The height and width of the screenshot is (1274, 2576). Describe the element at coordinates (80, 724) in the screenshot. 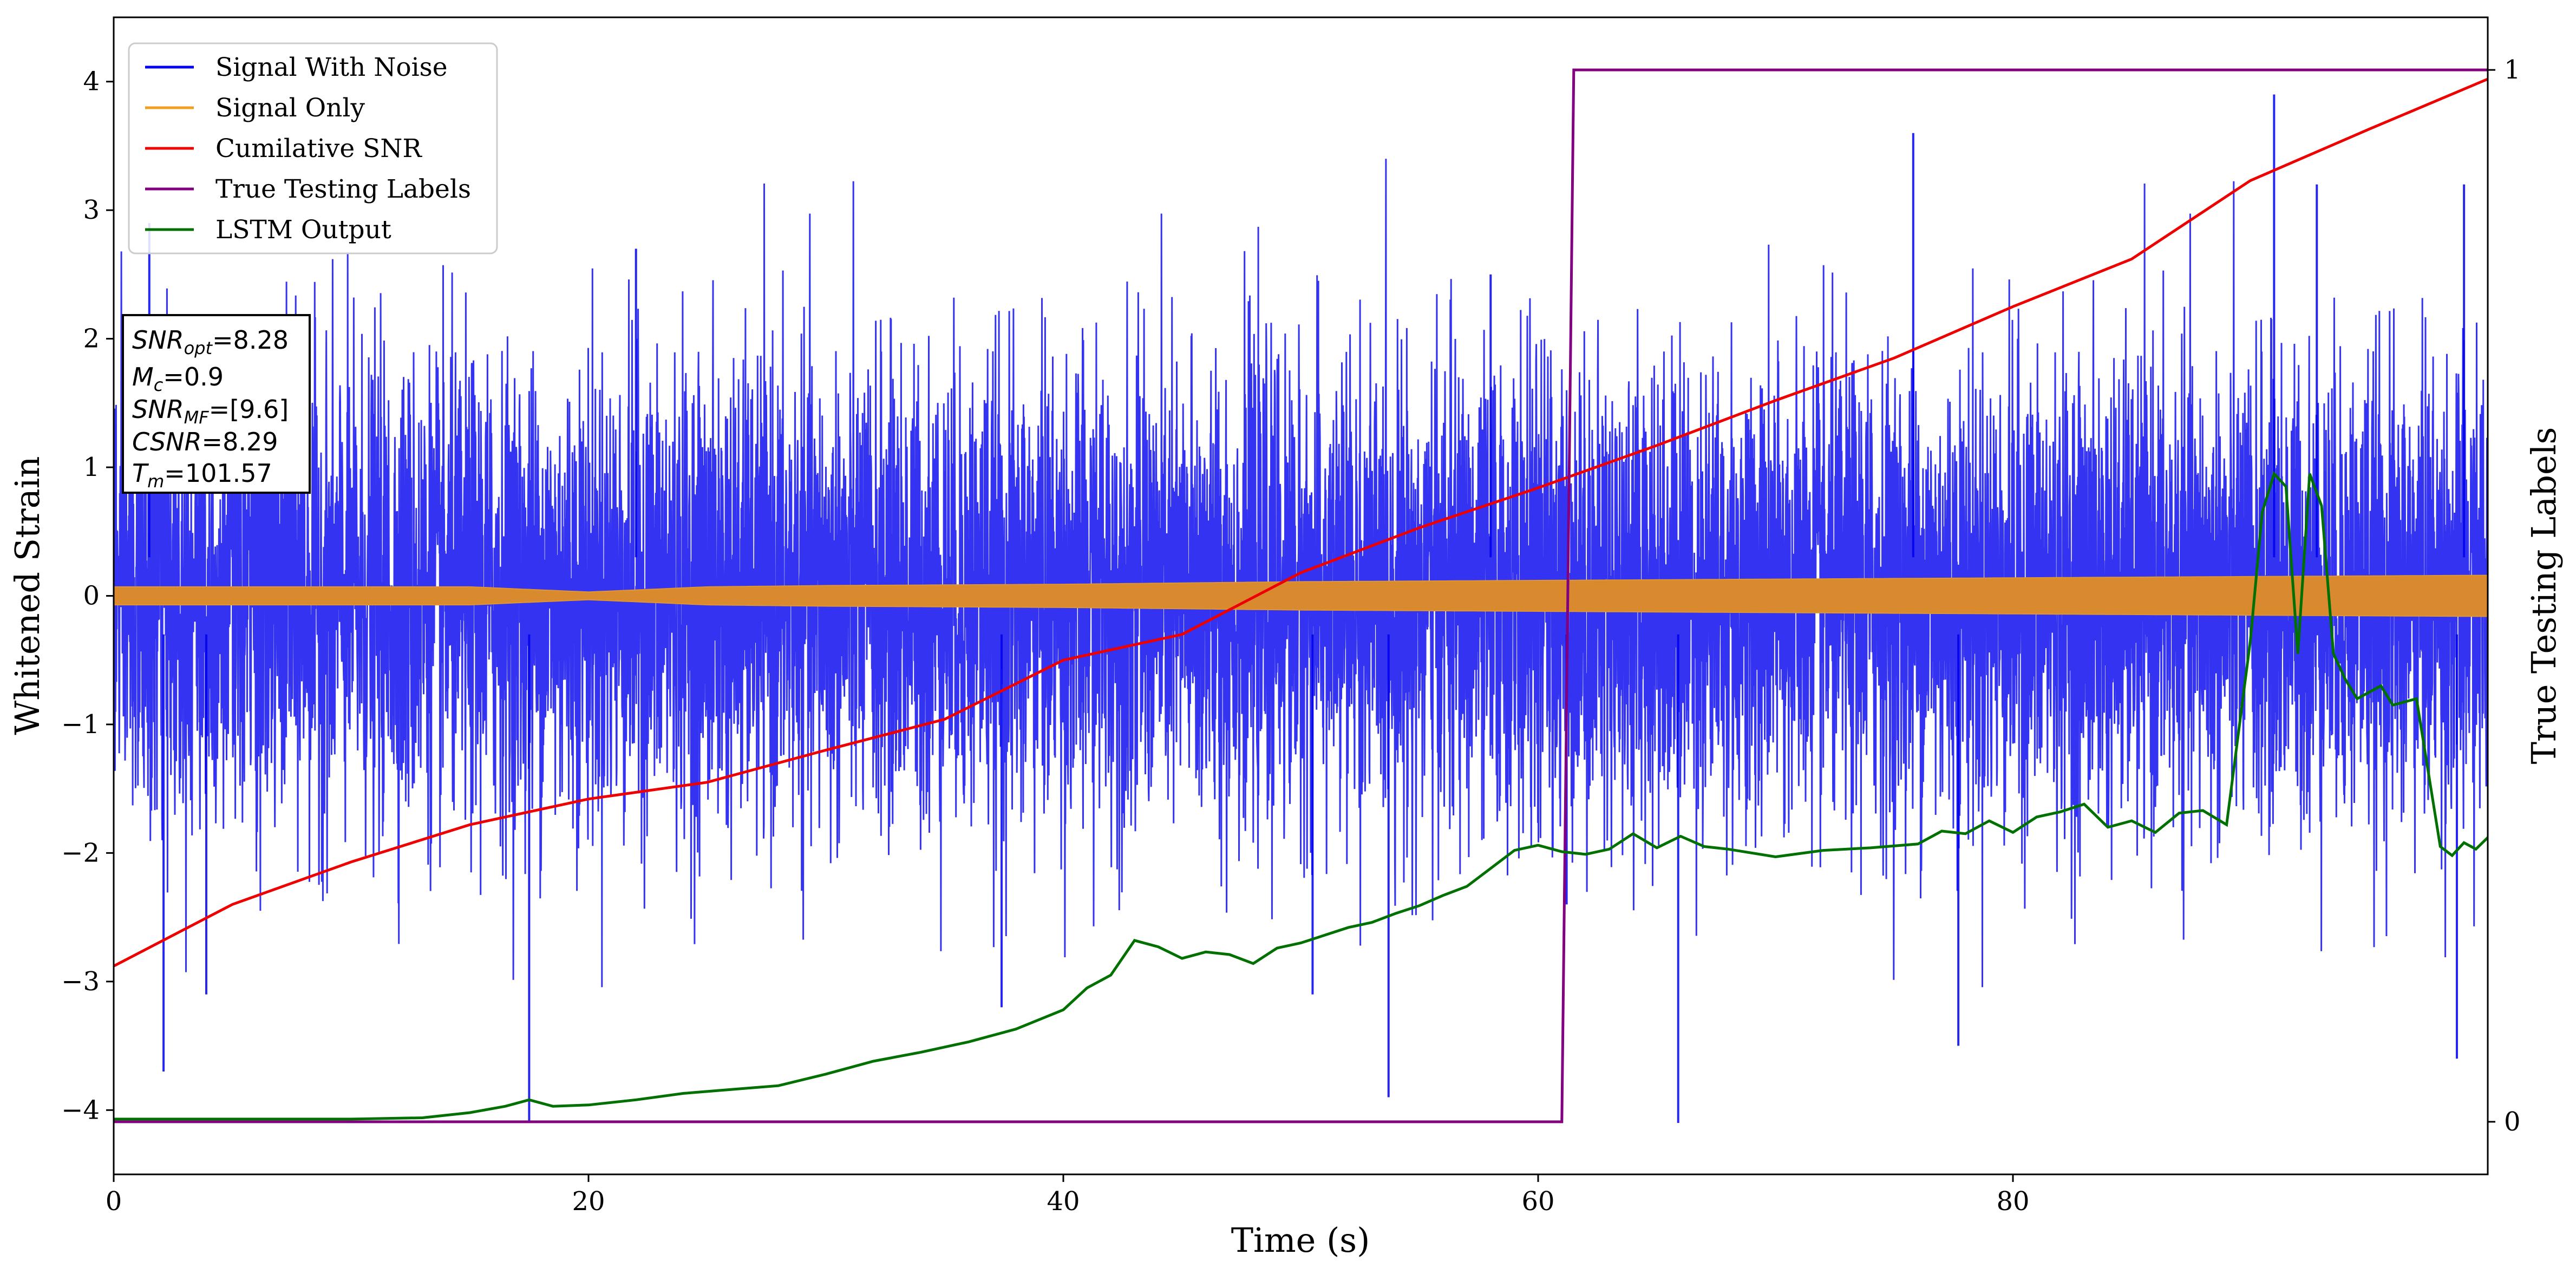

I see `y-tick-label--1: −1` at that location.